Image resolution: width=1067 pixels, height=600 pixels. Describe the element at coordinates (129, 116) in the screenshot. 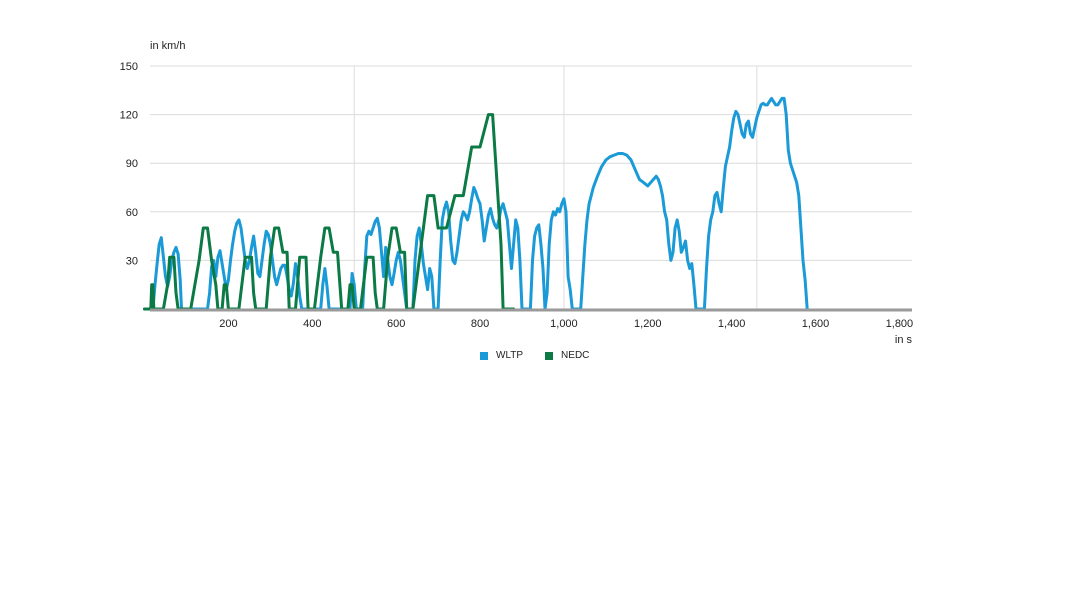

I see `y-tick-label: 120` at that location.